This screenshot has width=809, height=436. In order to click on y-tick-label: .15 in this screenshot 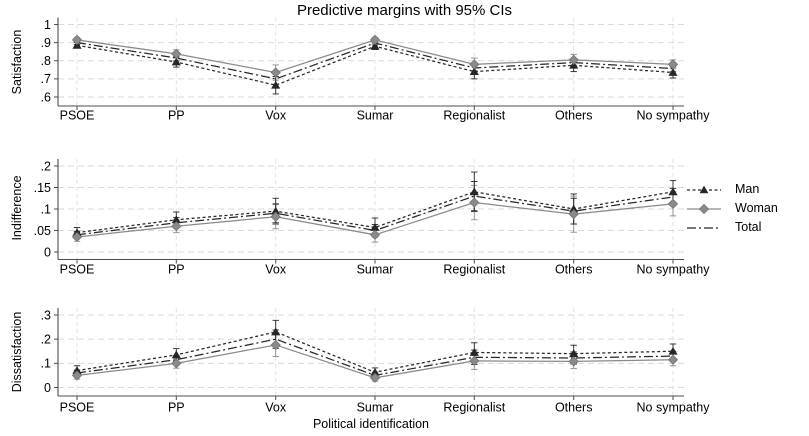, I will do `click(42, 188)`.